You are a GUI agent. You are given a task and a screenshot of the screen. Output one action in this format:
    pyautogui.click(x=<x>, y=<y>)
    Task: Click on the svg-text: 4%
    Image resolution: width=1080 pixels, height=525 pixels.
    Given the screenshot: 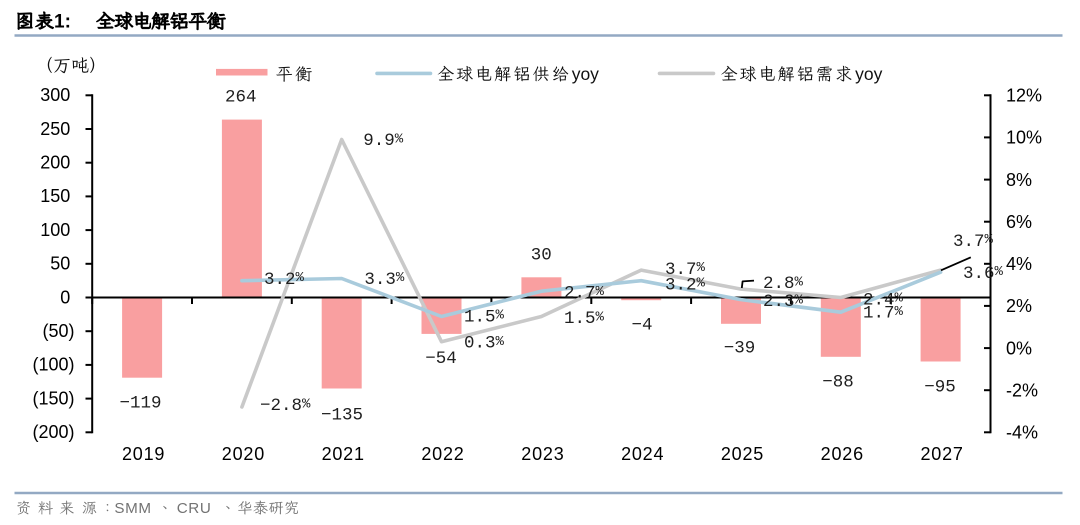 What is the action you would take?
    pyautogui.click(x=1019, y=264)
    